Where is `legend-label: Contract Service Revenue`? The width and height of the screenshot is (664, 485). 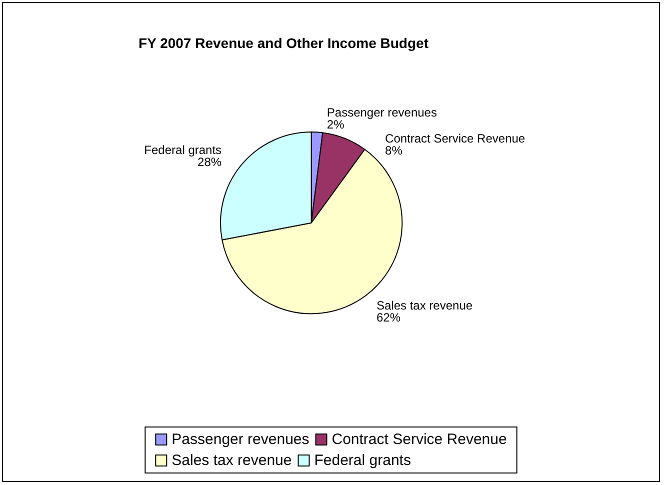 legend-label: Contract Service Revenue is located at coordinates (419, 439).